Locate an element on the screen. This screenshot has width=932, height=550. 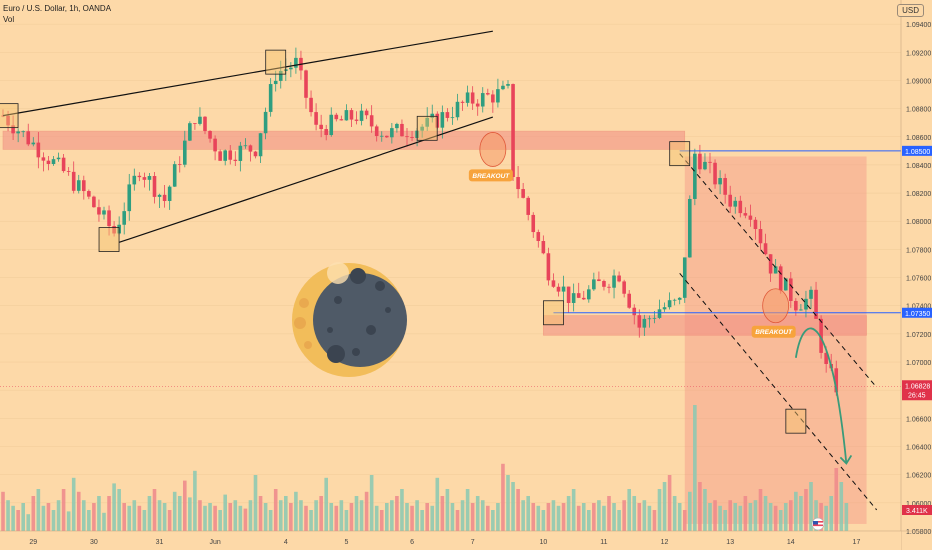
time-tick-label: 13 is located at coordinates (730, 542).